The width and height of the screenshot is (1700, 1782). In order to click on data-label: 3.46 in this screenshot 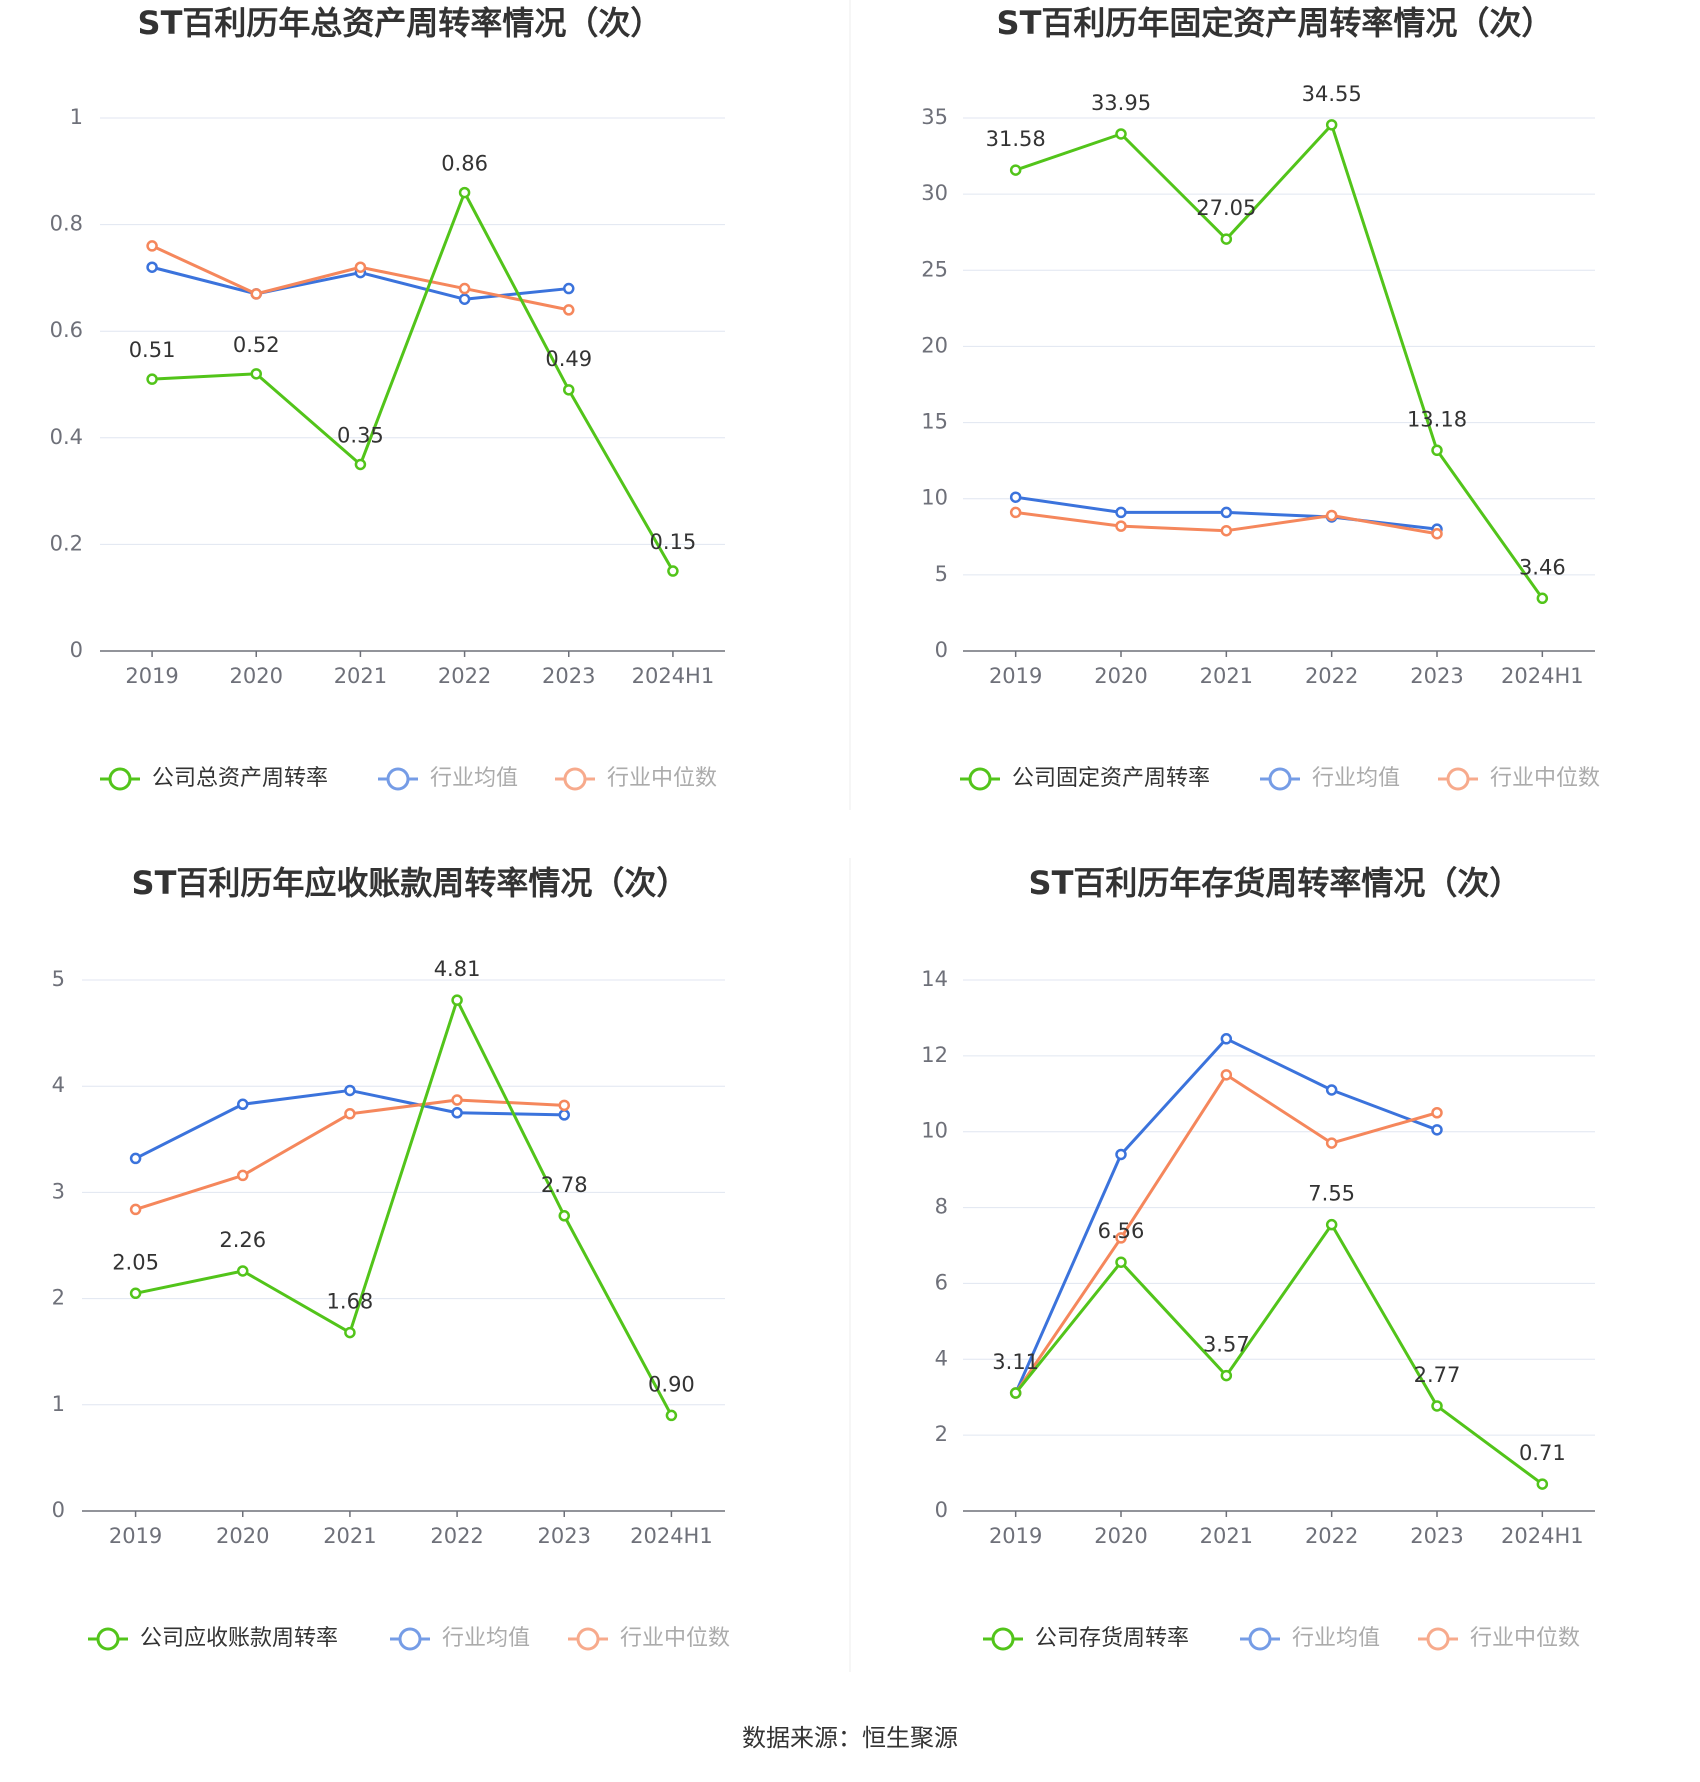, I will do `click(1542, 567)`.